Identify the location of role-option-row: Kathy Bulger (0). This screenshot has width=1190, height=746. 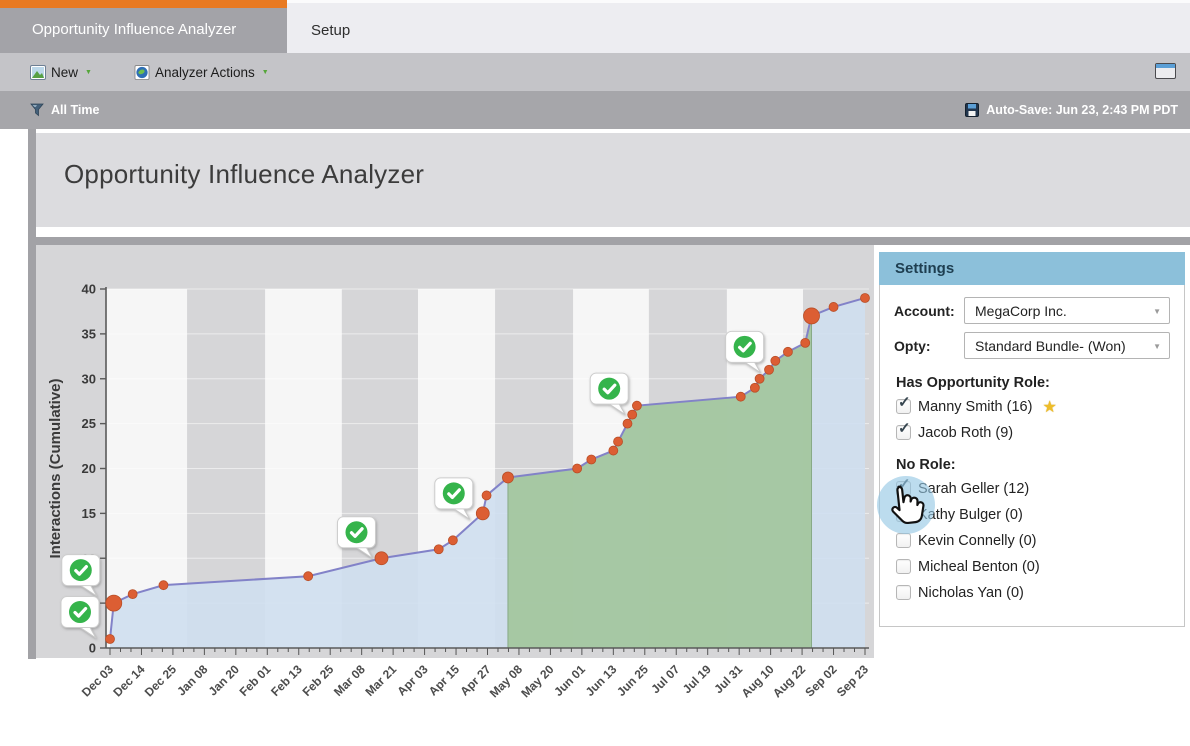
(1033, 514).